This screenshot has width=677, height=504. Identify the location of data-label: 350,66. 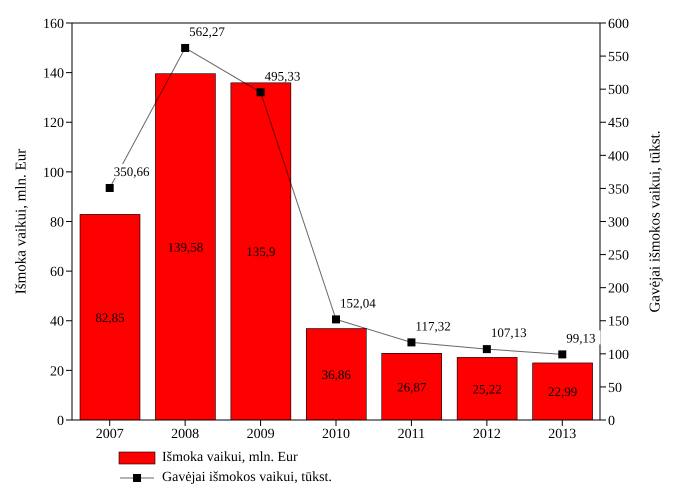
(132, 171).